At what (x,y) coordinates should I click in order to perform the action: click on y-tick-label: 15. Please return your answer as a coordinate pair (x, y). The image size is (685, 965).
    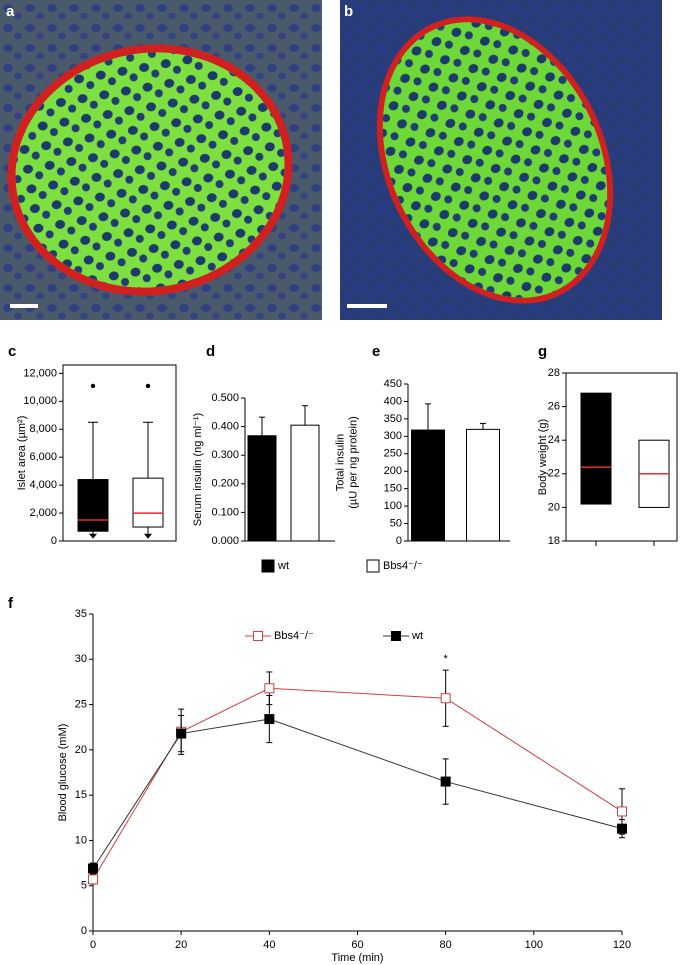
    Looking at the image, I should click on (81, 795).